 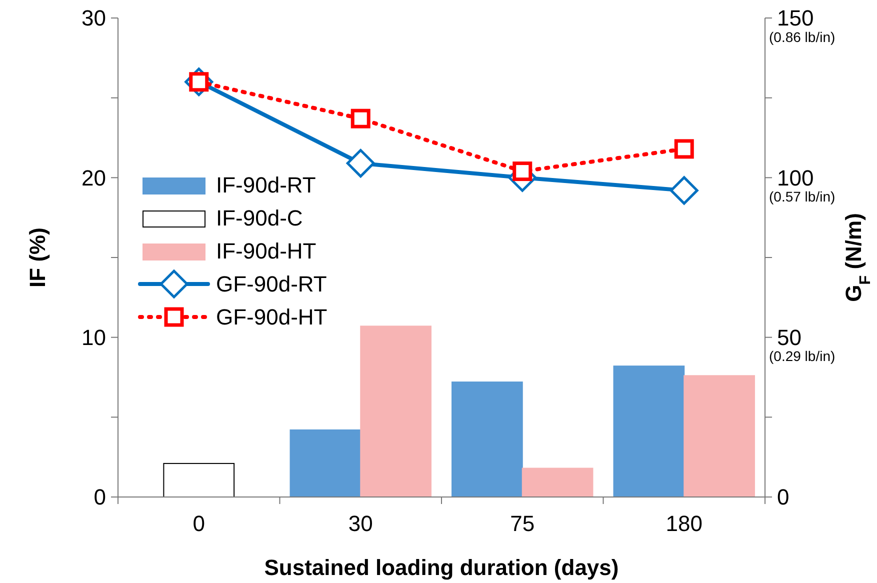 I want to click on y2-tick-label: 100, so click(x=795, y=177).